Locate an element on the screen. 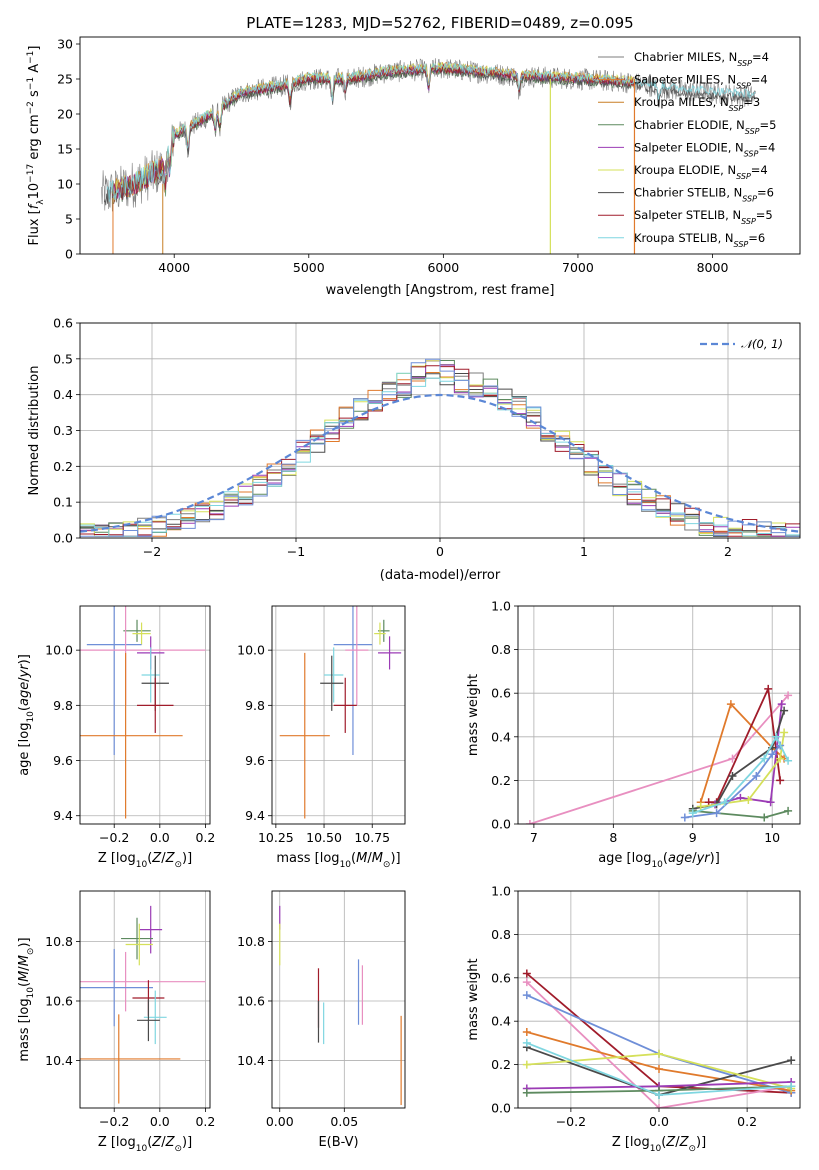  legend-label: Chabrier MILES, NSSP=4 is located at coordinates (701, 59).